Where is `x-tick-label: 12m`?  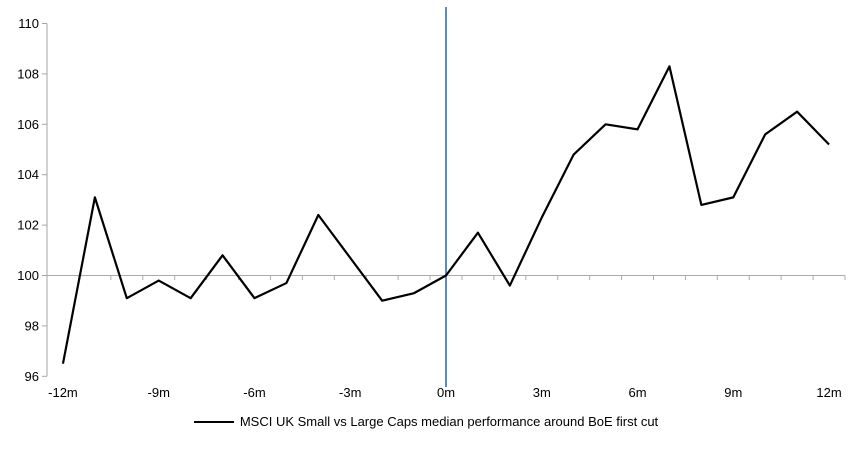 x-tick-label: 12m is located at coordinates (828, 392).